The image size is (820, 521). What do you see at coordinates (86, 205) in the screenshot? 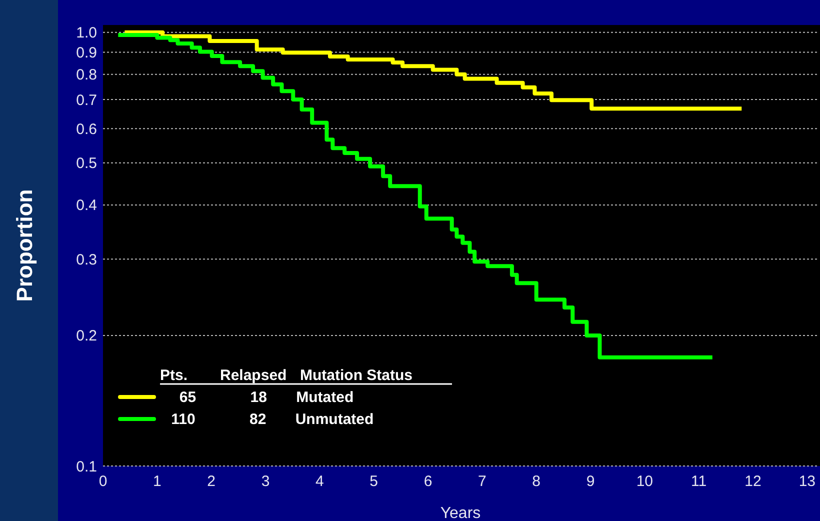
I see `y-tick-label: 0.4` at bounding box center [86, 205].